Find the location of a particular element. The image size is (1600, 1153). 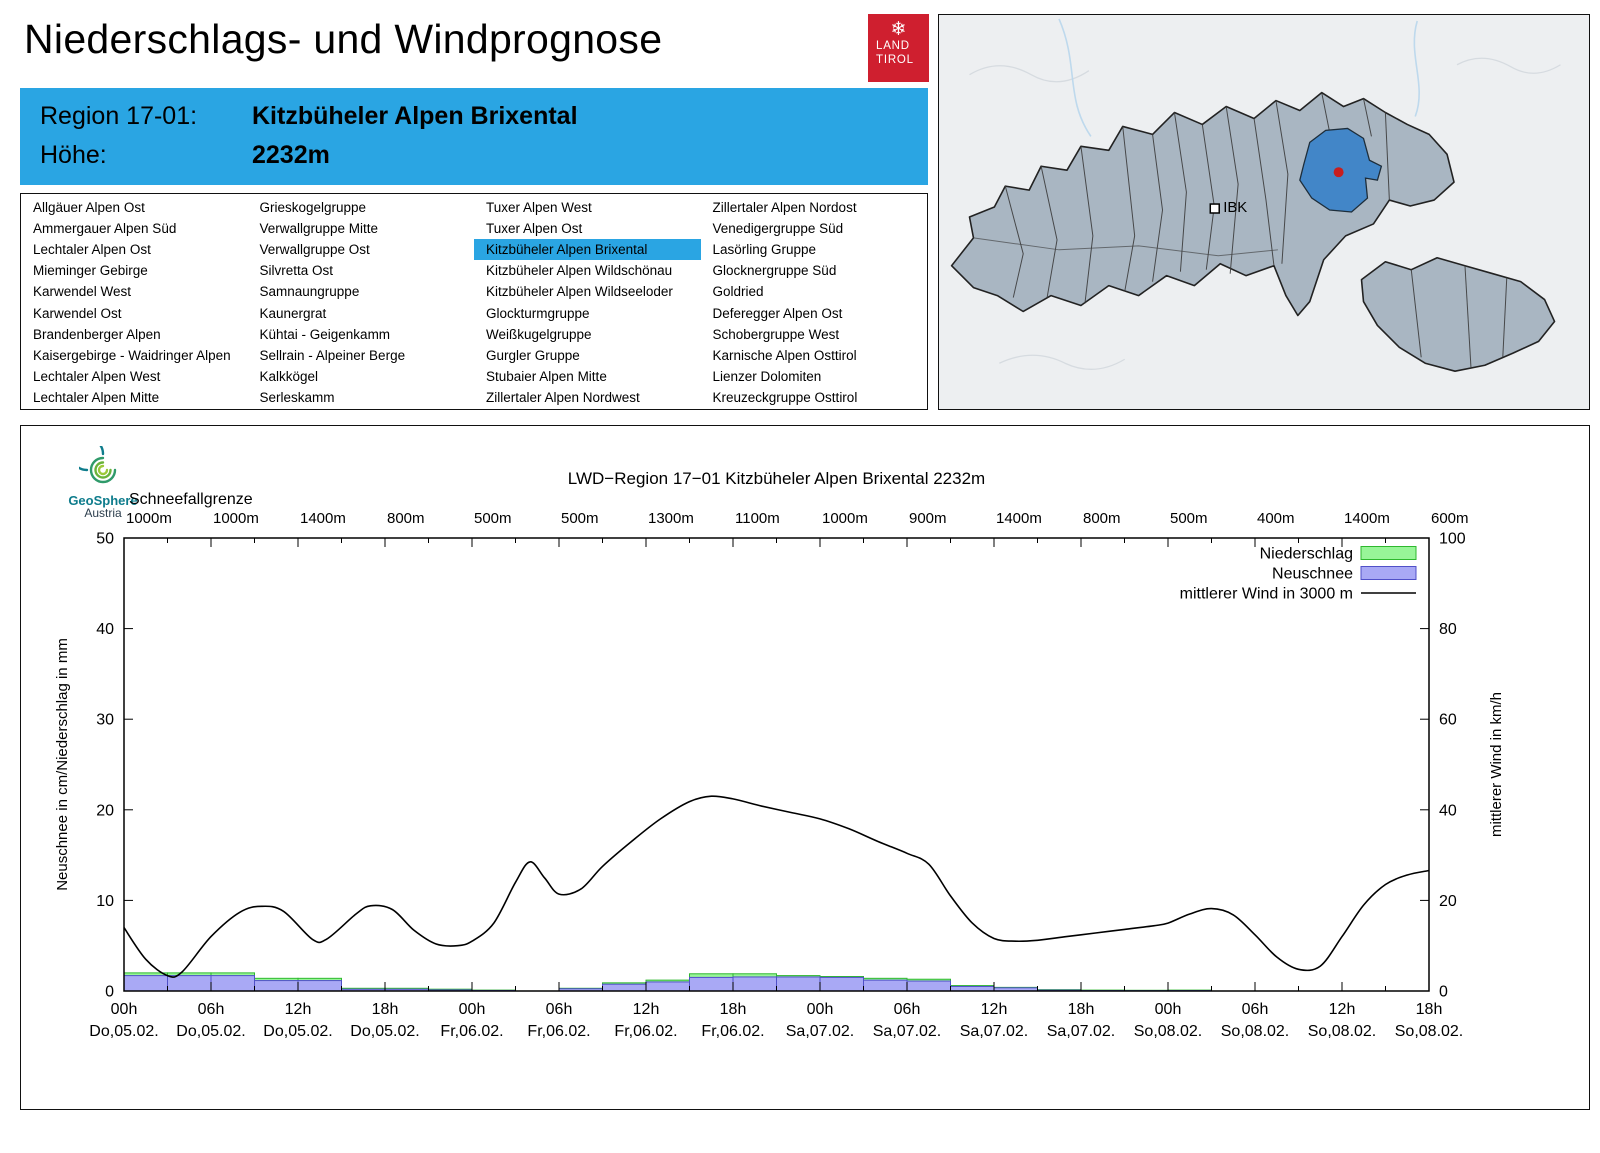

svg-text: 1400m is located at coordinates (1019, 518).